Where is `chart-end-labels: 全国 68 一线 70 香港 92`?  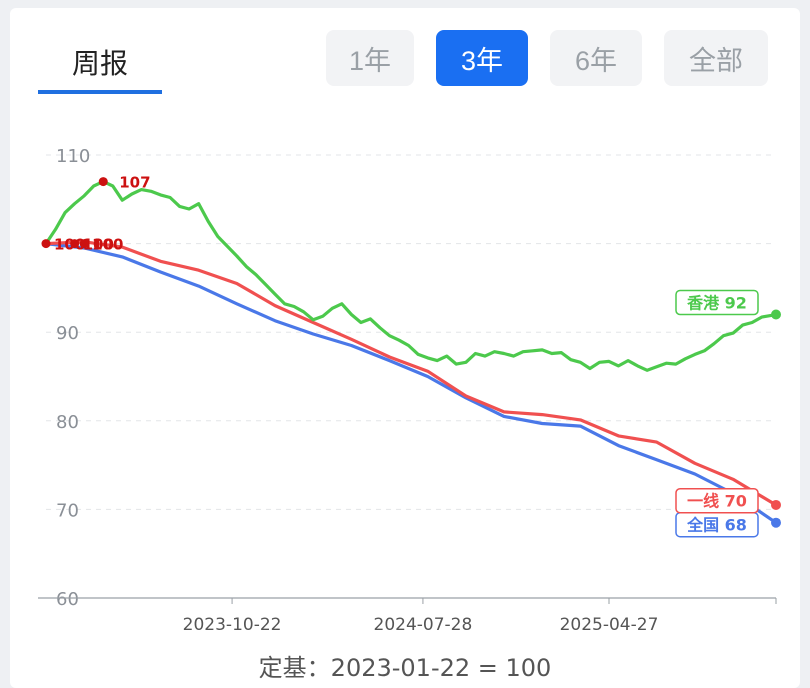 chart-end-labels: 全国 68 一线 70 香港 92 is located at coordinates (717, 413).